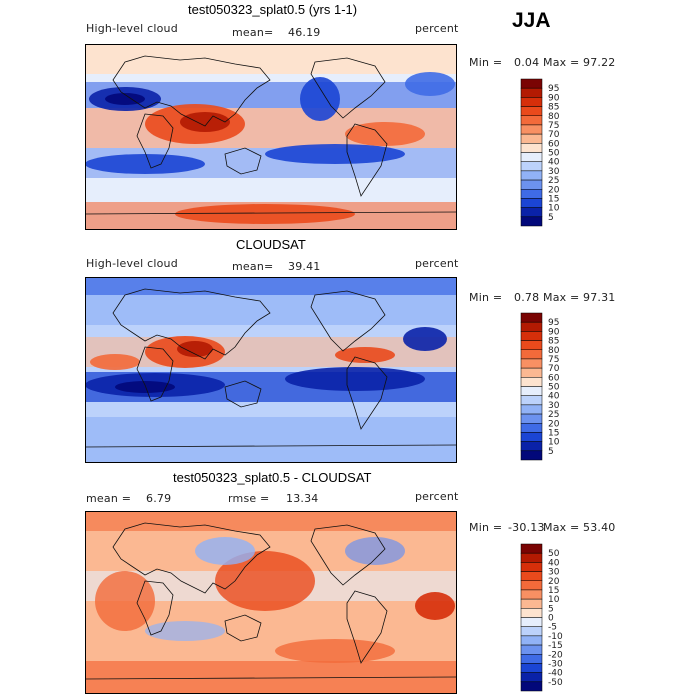  I want to click on colorbar-level-label: 15, so click(553, 199).